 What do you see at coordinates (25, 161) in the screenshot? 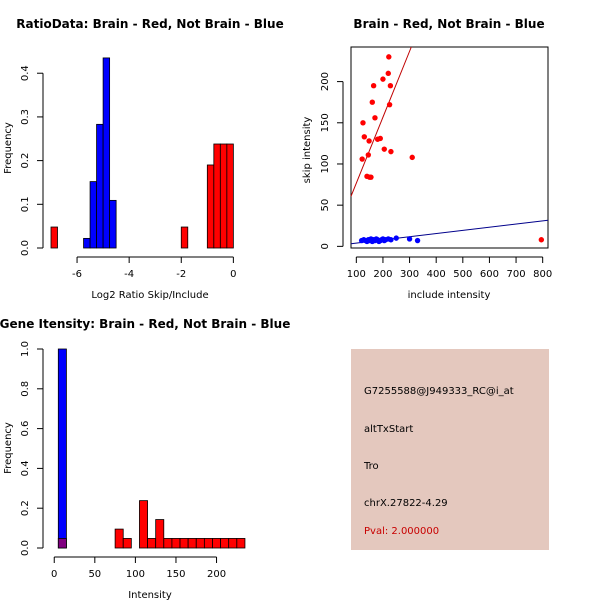
I see `ratio-histogram-y-tick-label: 0.2` at bounding box center [25, 161].